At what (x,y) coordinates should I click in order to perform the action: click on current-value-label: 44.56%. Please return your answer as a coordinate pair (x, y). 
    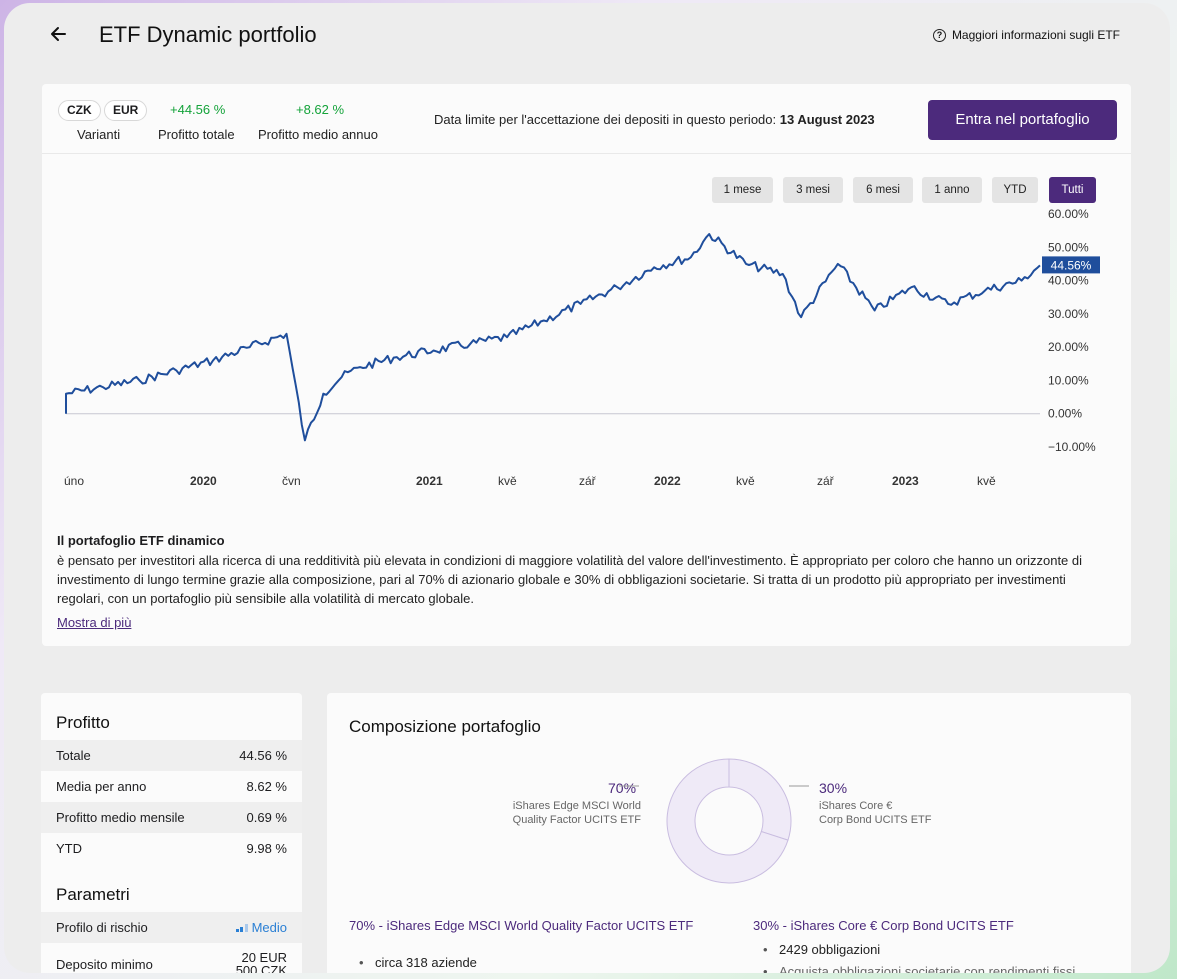
    Looking at the image, I should click on (1071, 265).